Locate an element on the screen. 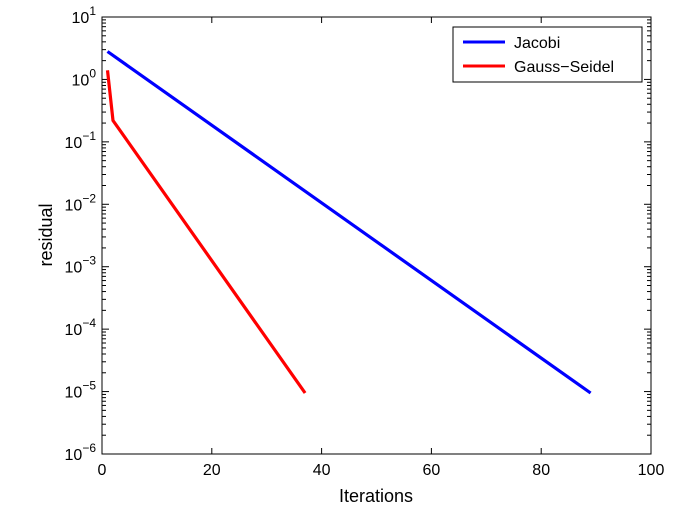  y-tick-label: 10⁻⁴ is located at coordinates (81, 327).